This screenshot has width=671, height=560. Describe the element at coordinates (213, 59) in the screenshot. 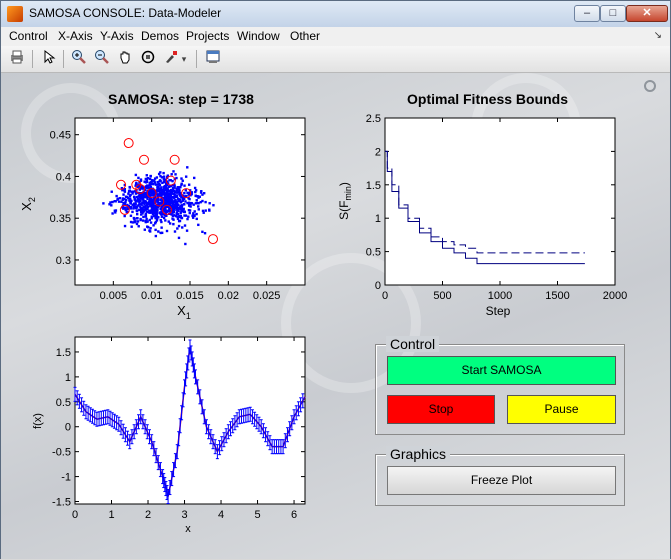

I see `plot-tools-icon` at that location.